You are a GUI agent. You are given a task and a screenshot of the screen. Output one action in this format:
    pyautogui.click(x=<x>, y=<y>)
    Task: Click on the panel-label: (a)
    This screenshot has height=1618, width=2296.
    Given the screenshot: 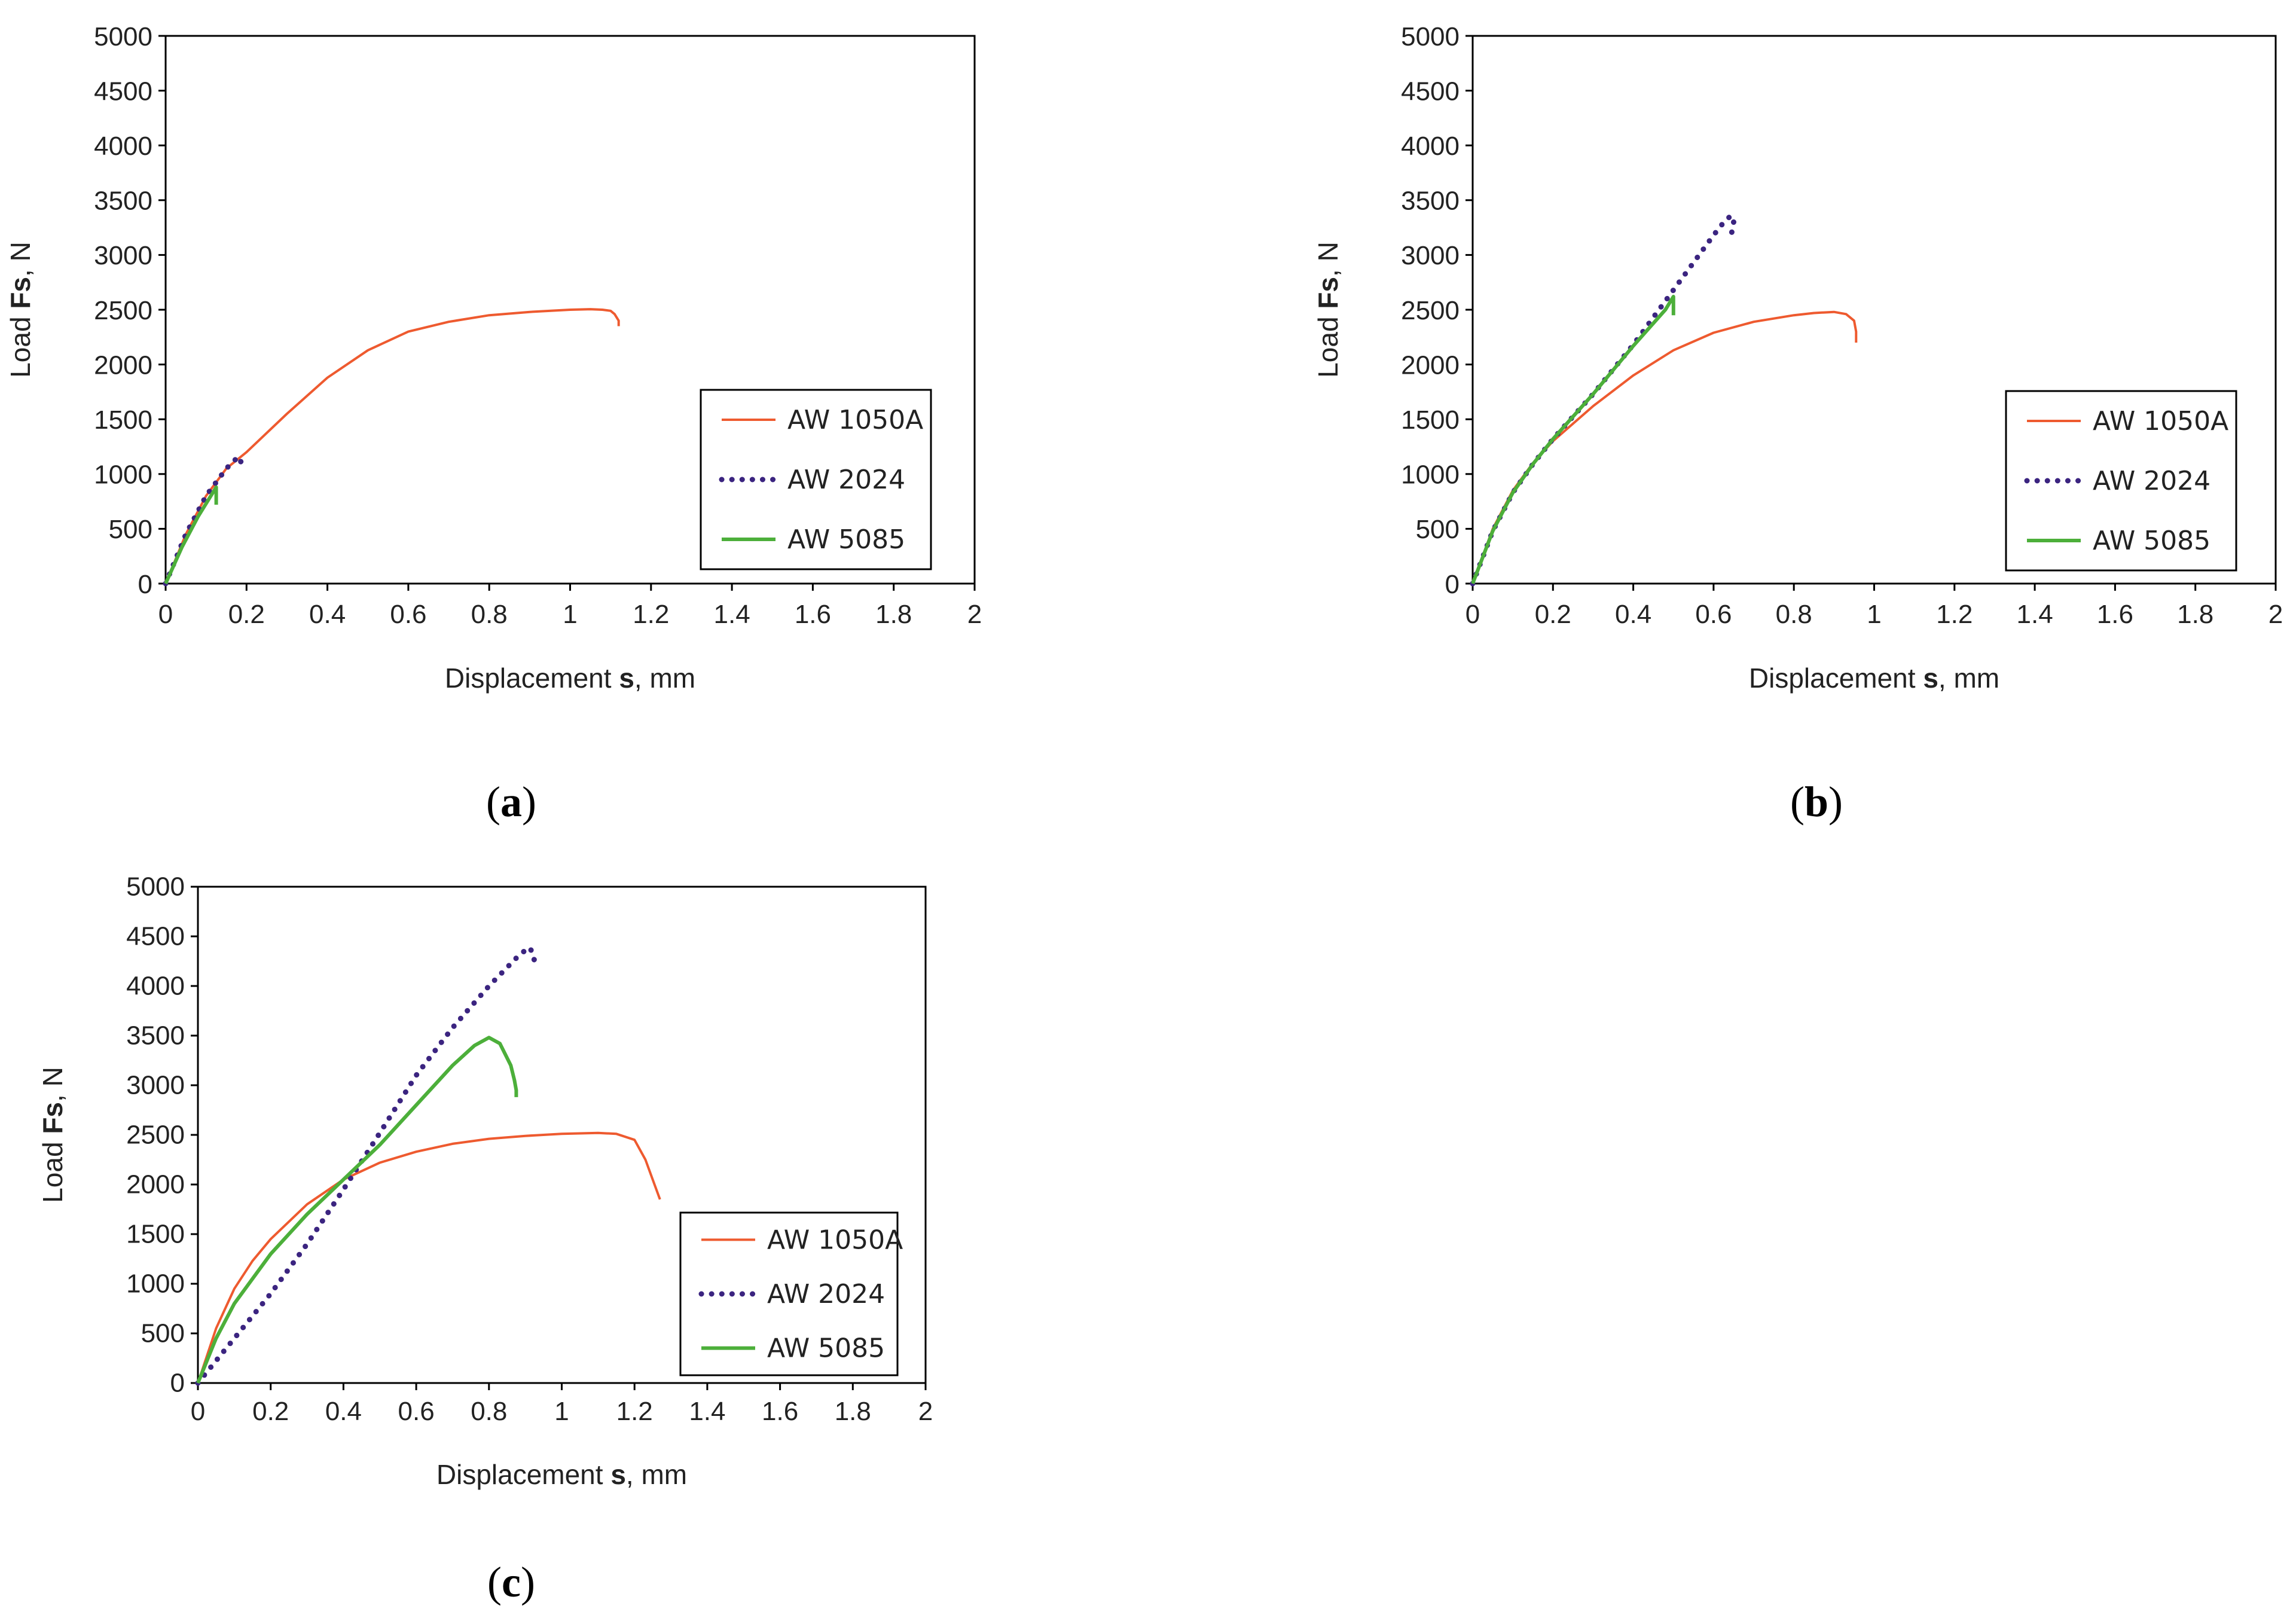 What is the action you would take?
    pyautogui.click(x=511, y=802)
    